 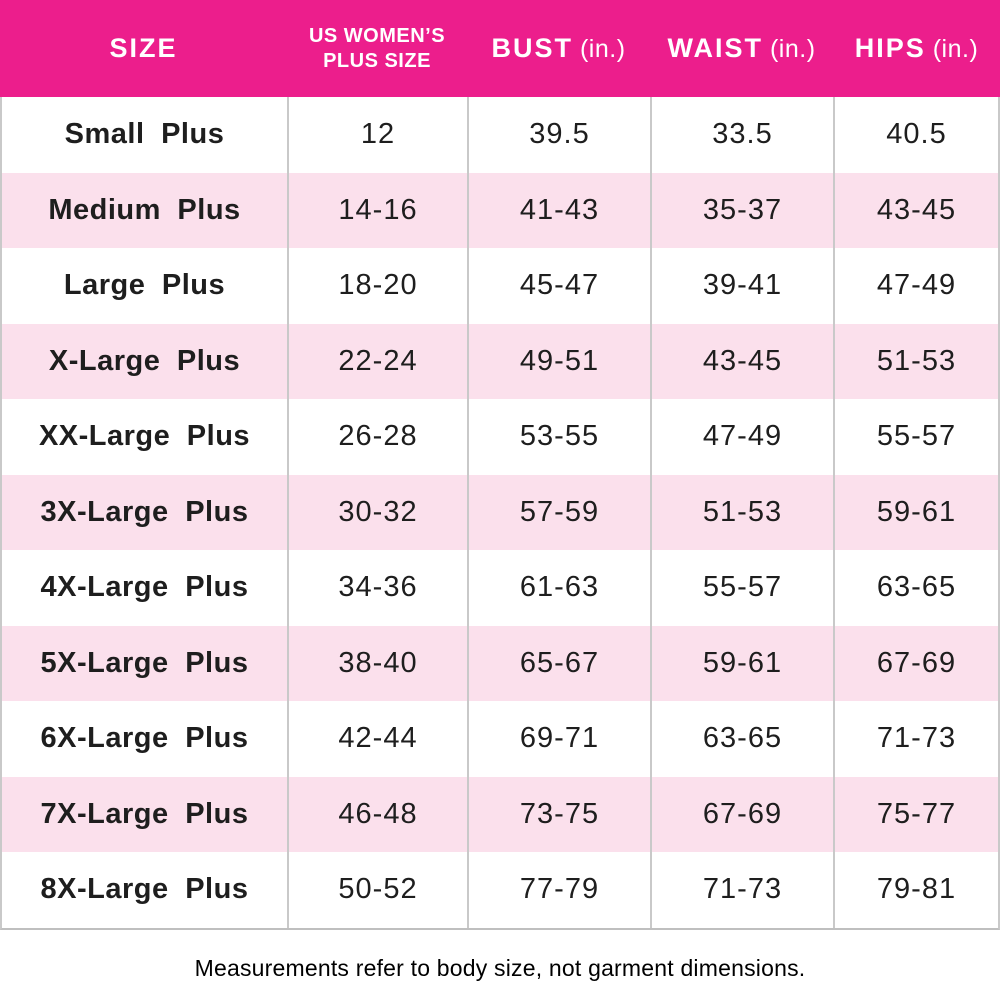 What do you see at coordinates (558, 890) in the screenshot?
I see `bust-cell: 77-79` at bounding box center [558, 890].